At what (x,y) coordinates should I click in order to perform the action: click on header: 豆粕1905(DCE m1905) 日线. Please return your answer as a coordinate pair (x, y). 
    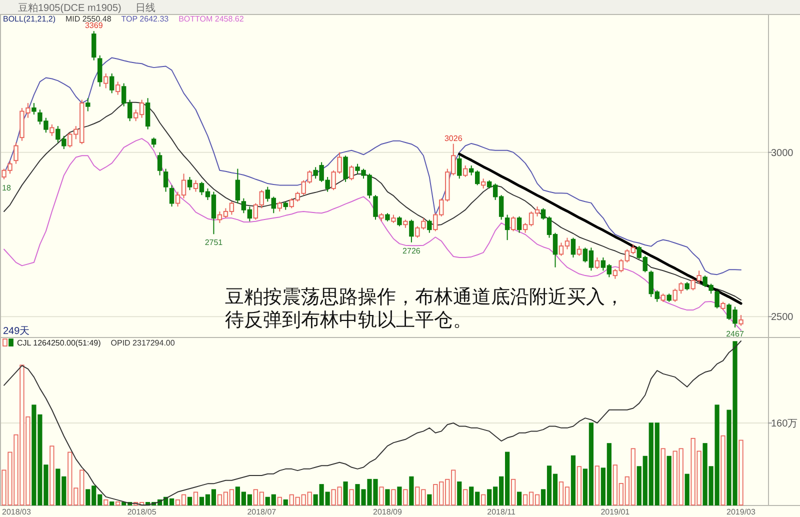
    Looking at the image, I should click on (400, 7).